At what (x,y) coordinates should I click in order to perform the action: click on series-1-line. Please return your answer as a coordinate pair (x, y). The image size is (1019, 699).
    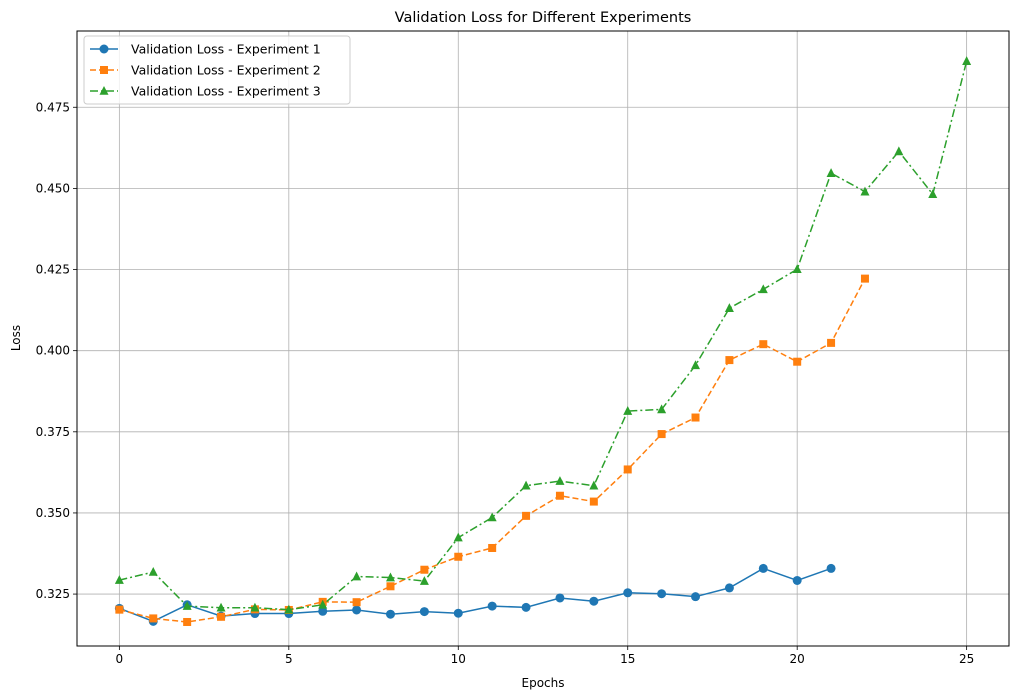
    Looking at the image, I should click on (475, 595).